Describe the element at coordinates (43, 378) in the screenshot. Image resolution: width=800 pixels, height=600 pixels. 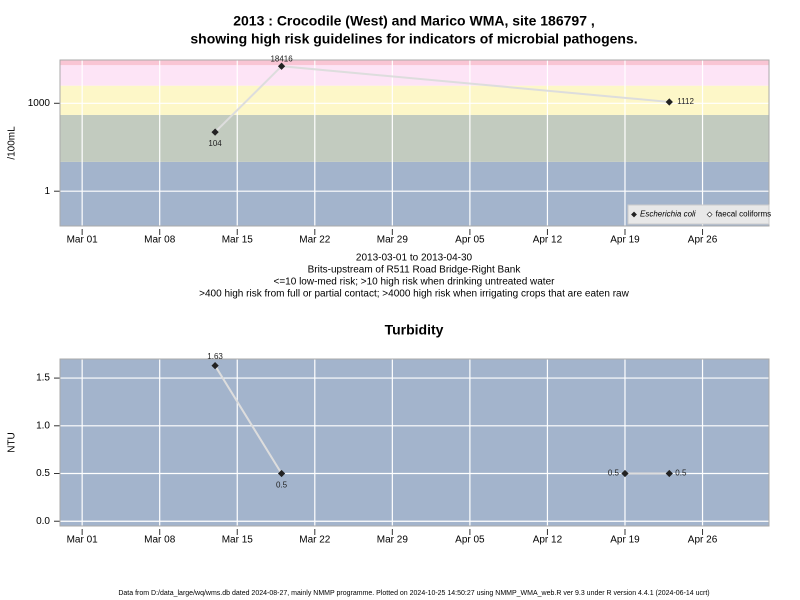
I see `y-tick-label: 1.5` at that location.